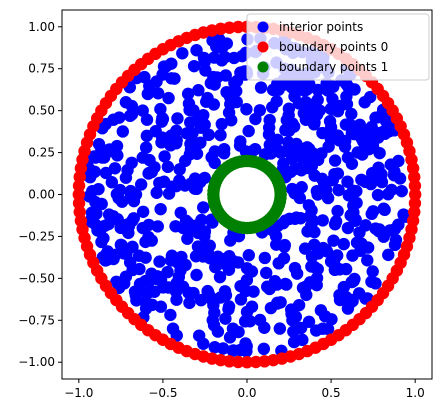 Image resolution: width=441 pixels, height=413 pixels. I want to click on x-tick-label: 1.0, so click(415, 393).